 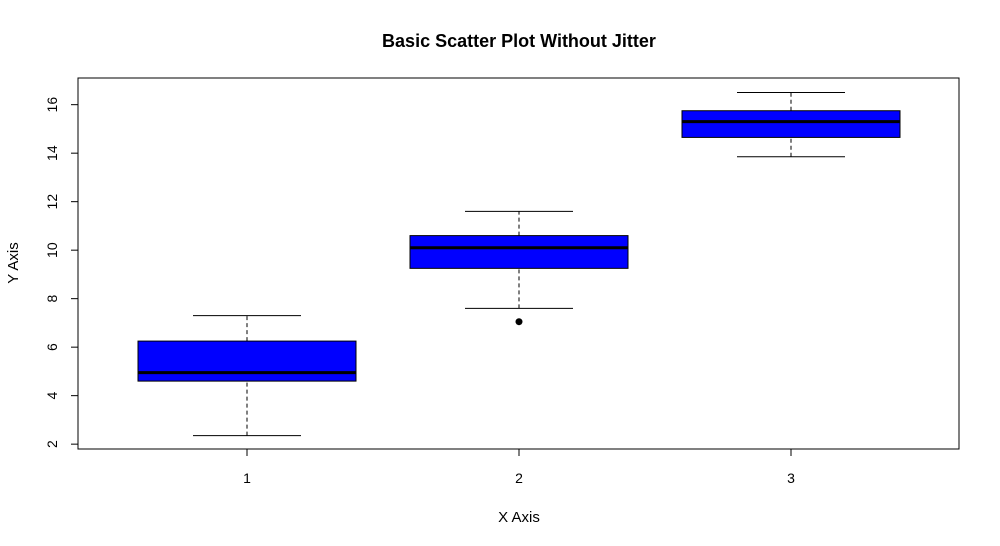 I want to click on y-tick-label: 4, so click(x=52, y=396).